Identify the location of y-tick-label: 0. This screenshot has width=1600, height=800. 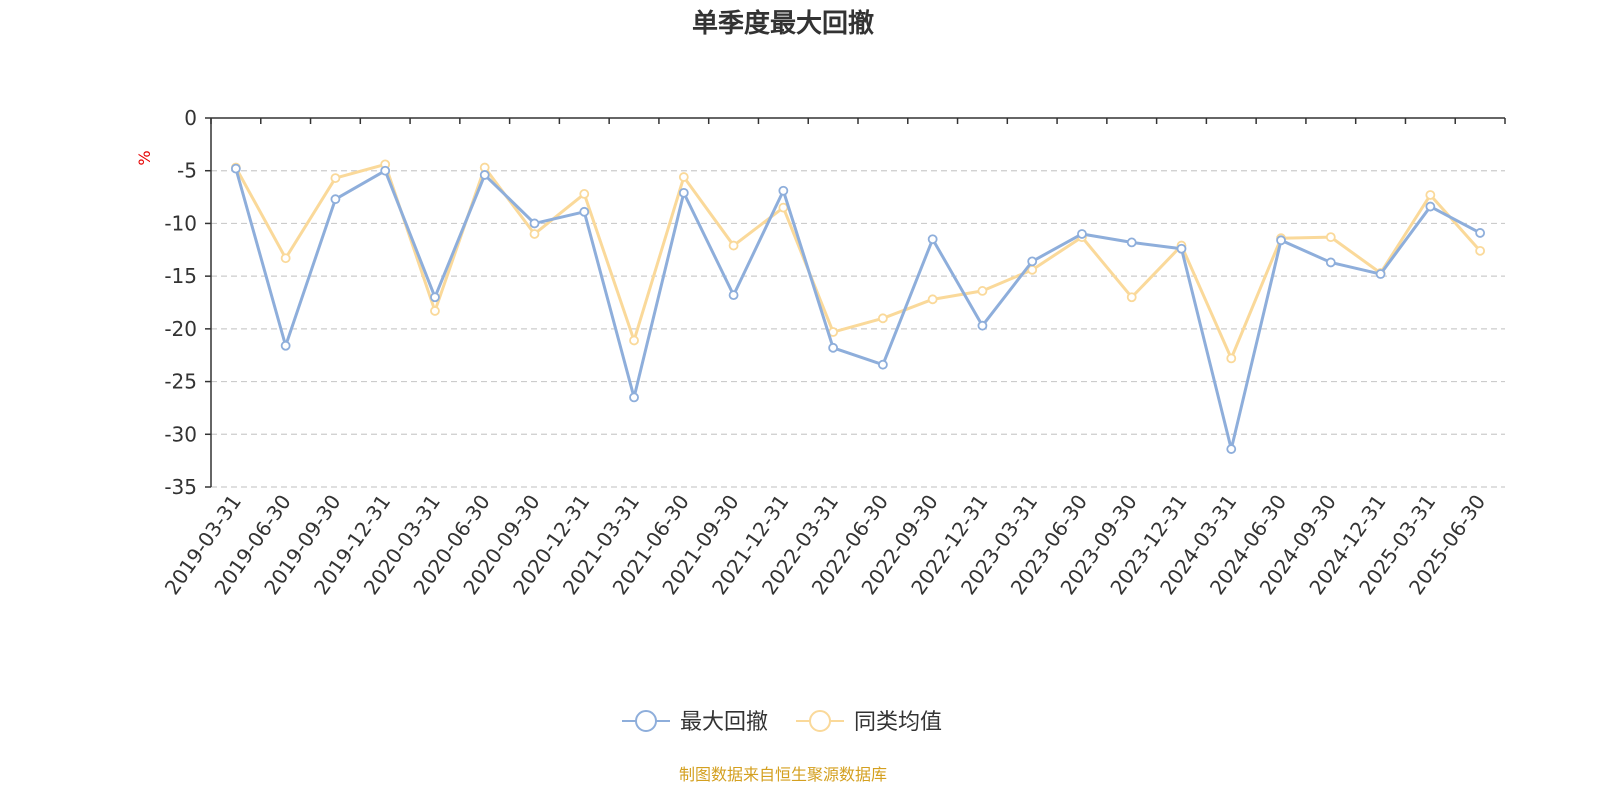
(190, 118).